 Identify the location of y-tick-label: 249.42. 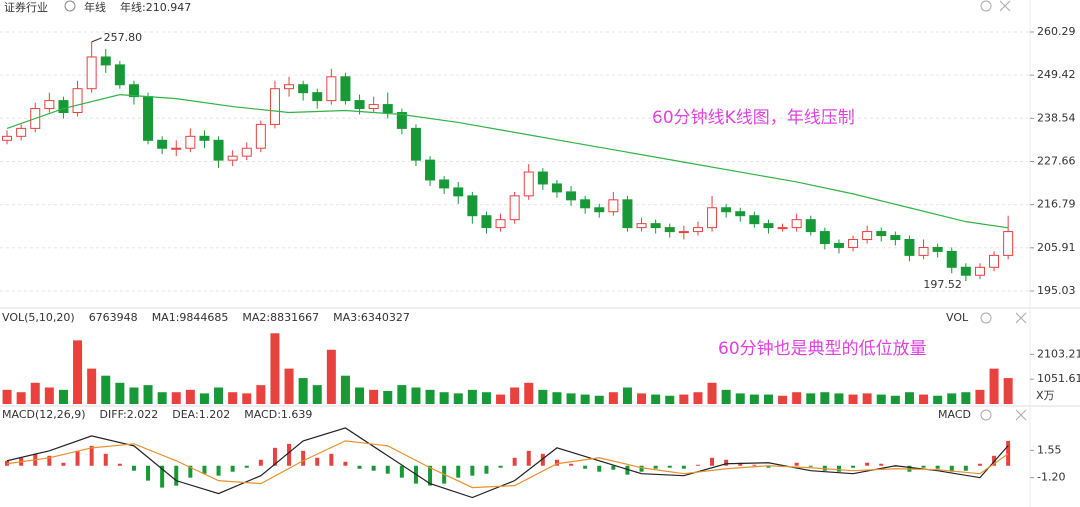
(1056, 74).